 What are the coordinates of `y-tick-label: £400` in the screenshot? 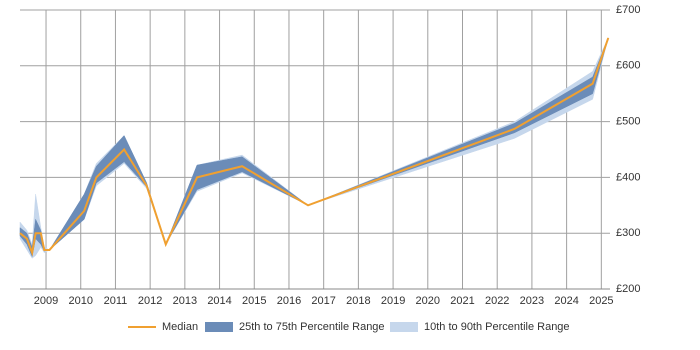 It's located at (628, 177).